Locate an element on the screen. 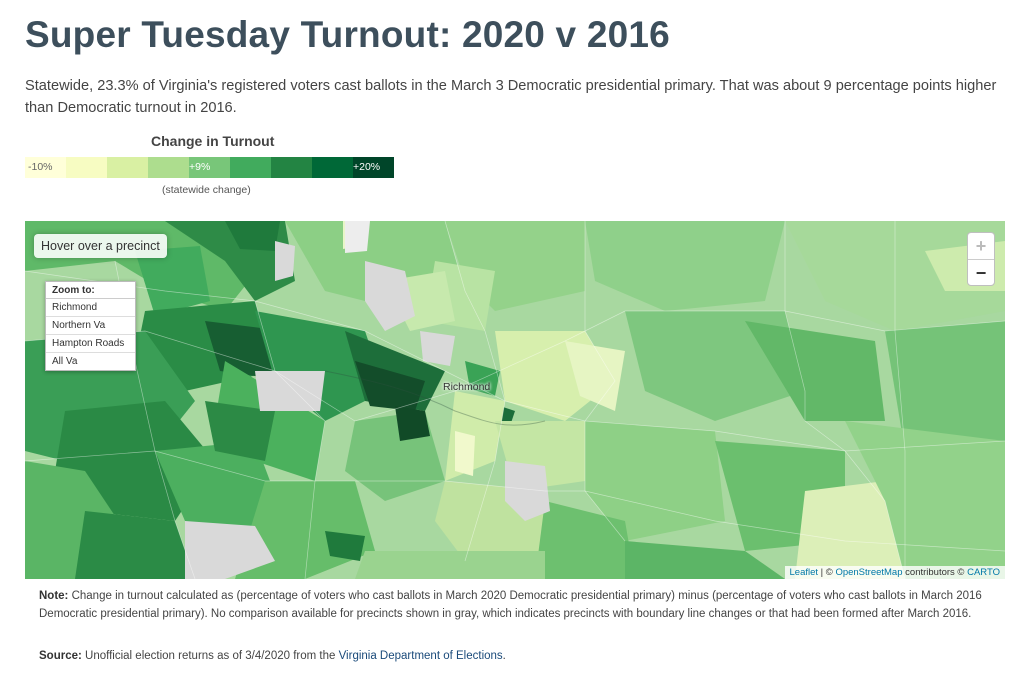 The image size is (1024, 677). osm-link: OpenStreetMap is located at coordinates (869, 572).